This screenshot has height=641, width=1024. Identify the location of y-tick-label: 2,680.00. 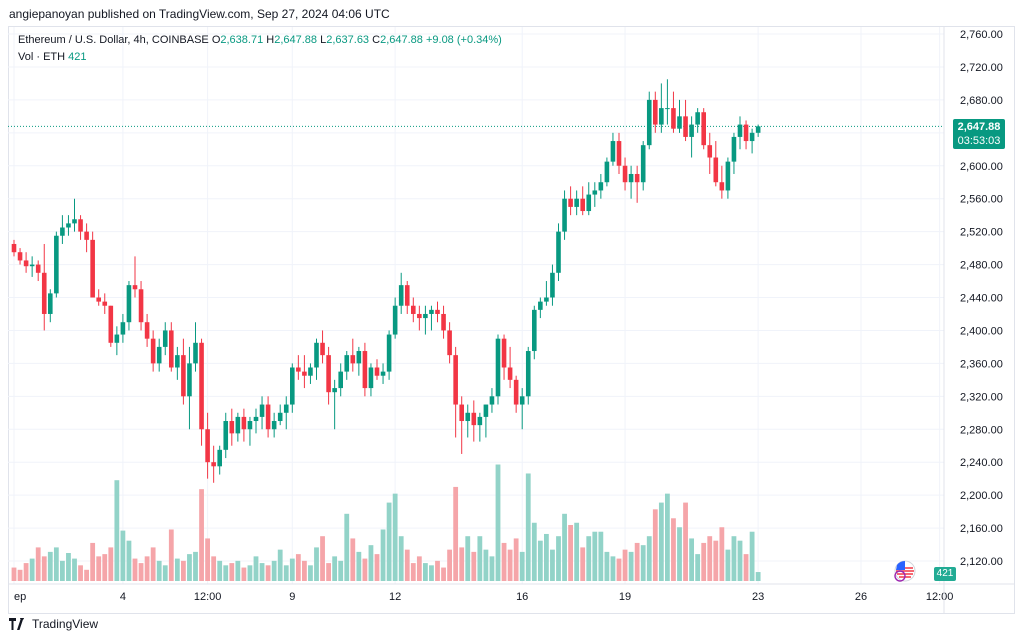
(981, 101).